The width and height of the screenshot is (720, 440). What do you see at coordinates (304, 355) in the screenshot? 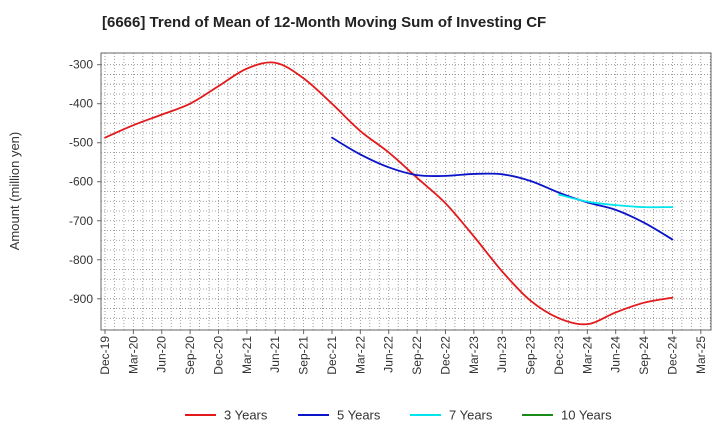
I see `x-tick-label: Sep-21` at bounding box center [304, 355].